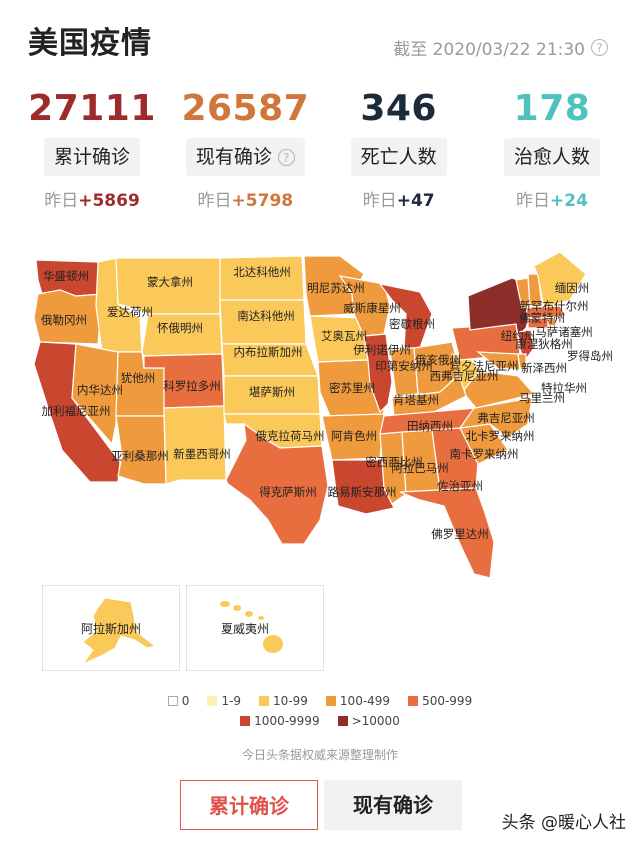 This screenshot has width=640, height=842. I want to click on state-label: 俄克拉荷马州, so click(290, 436).